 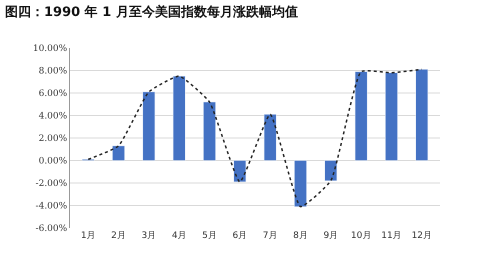 I want to click on y-tick-label: -6.00%, so click(x=52, y=229).